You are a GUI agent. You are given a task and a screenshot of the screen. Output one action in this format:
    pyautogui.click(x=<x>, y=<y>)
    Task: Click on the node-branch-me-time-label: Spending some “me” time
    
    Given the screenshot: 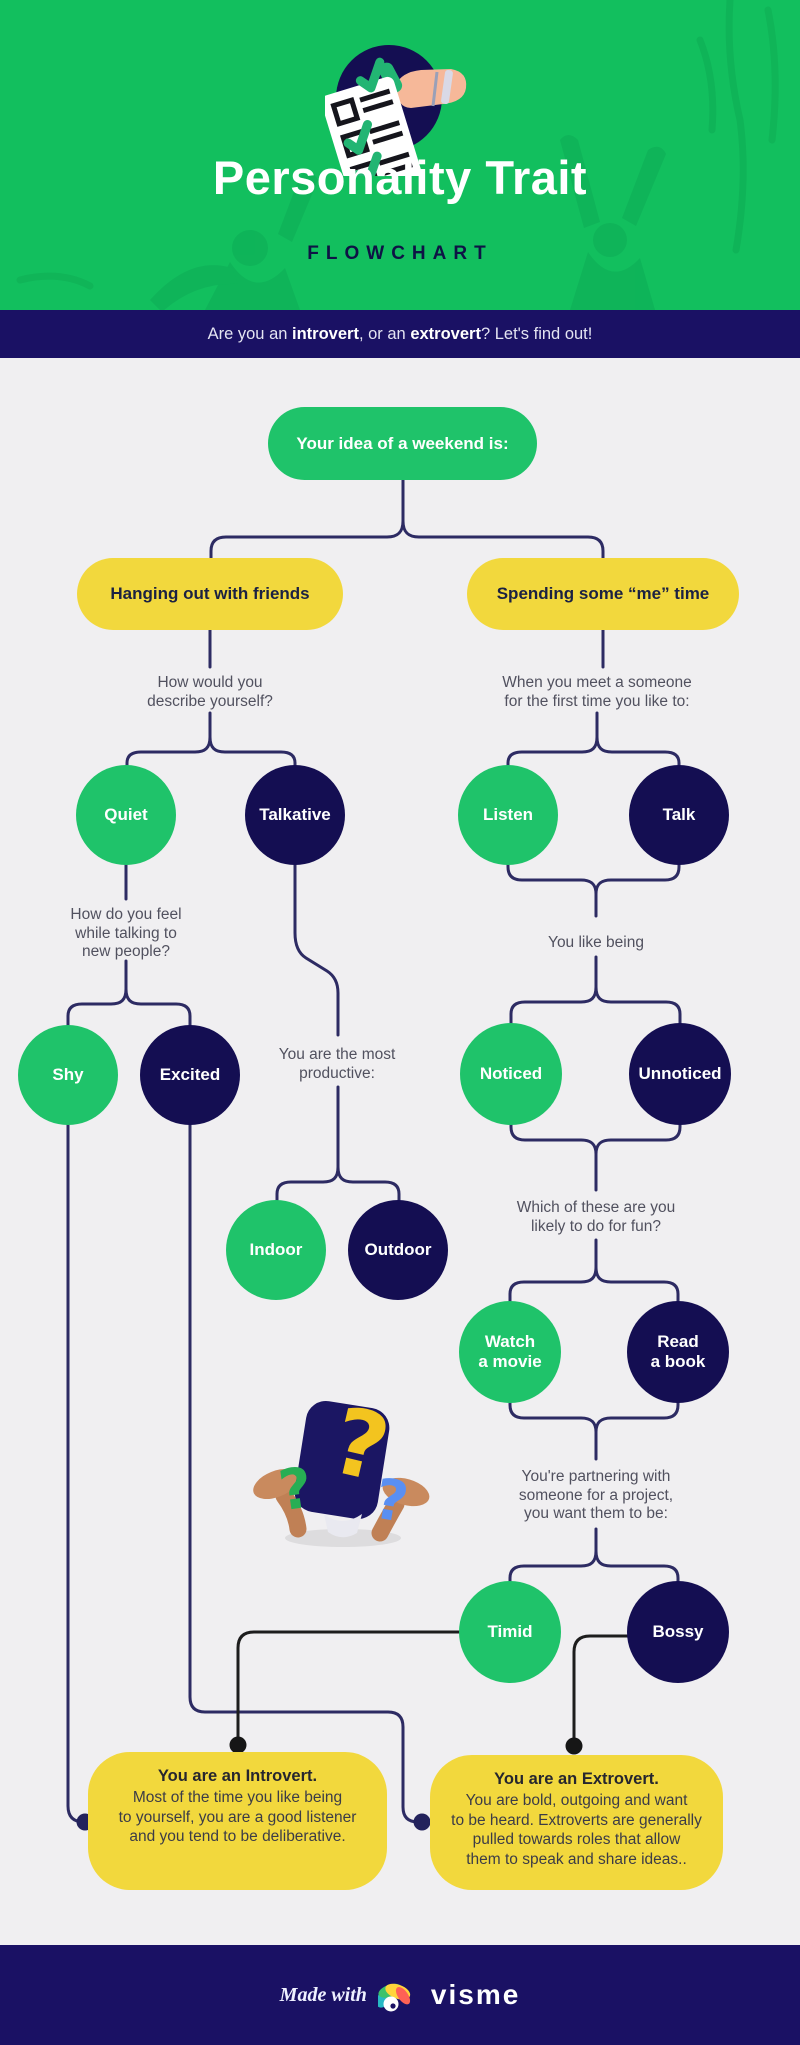 What is the action you would take?
    pyautogui.click(x=603, y=593)
    